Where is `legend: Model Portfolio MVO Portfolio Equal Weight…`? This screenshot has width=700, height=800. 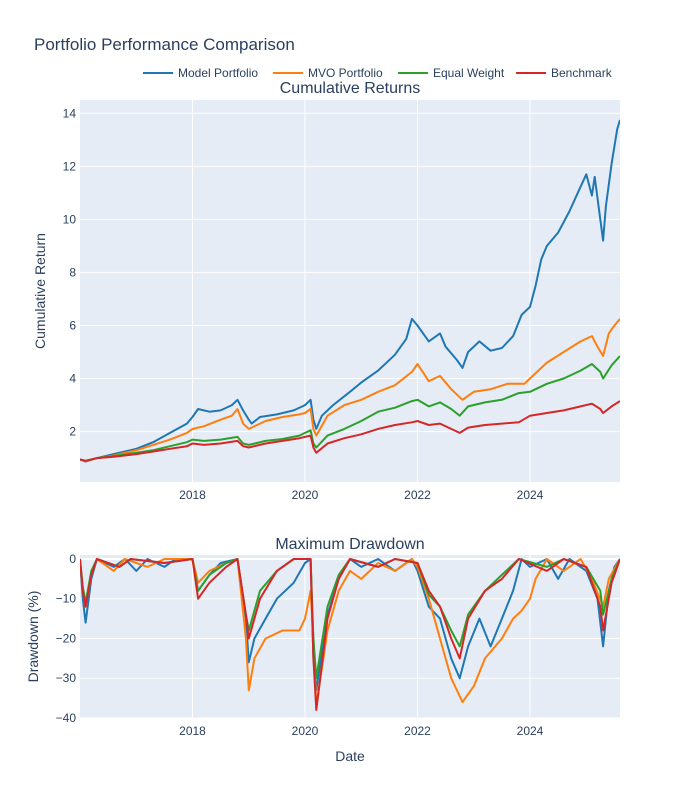 legend: Model Portfolio MVO Portfolio Equal Weight… is located at coordinates (378, 73).